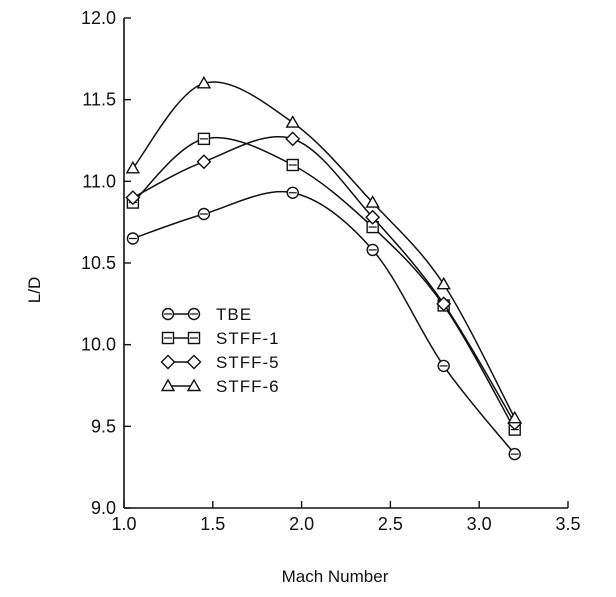 The width and height of the screenshot is (616, 597). I want to click on x-tick-label: 3.5, so click(567, 524).